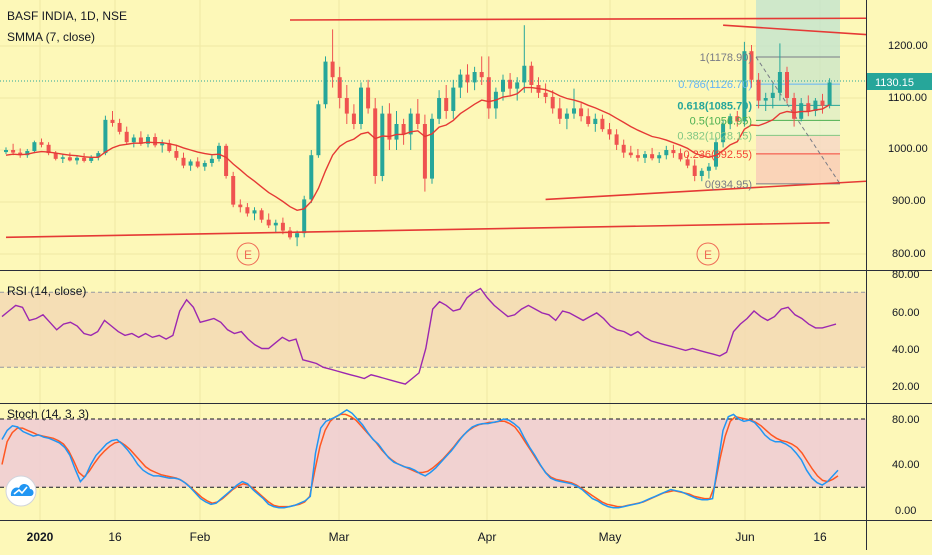 This screenshot has width=932, height=555. I want to click on stoch-tick: 80.00, so click(906, 420).